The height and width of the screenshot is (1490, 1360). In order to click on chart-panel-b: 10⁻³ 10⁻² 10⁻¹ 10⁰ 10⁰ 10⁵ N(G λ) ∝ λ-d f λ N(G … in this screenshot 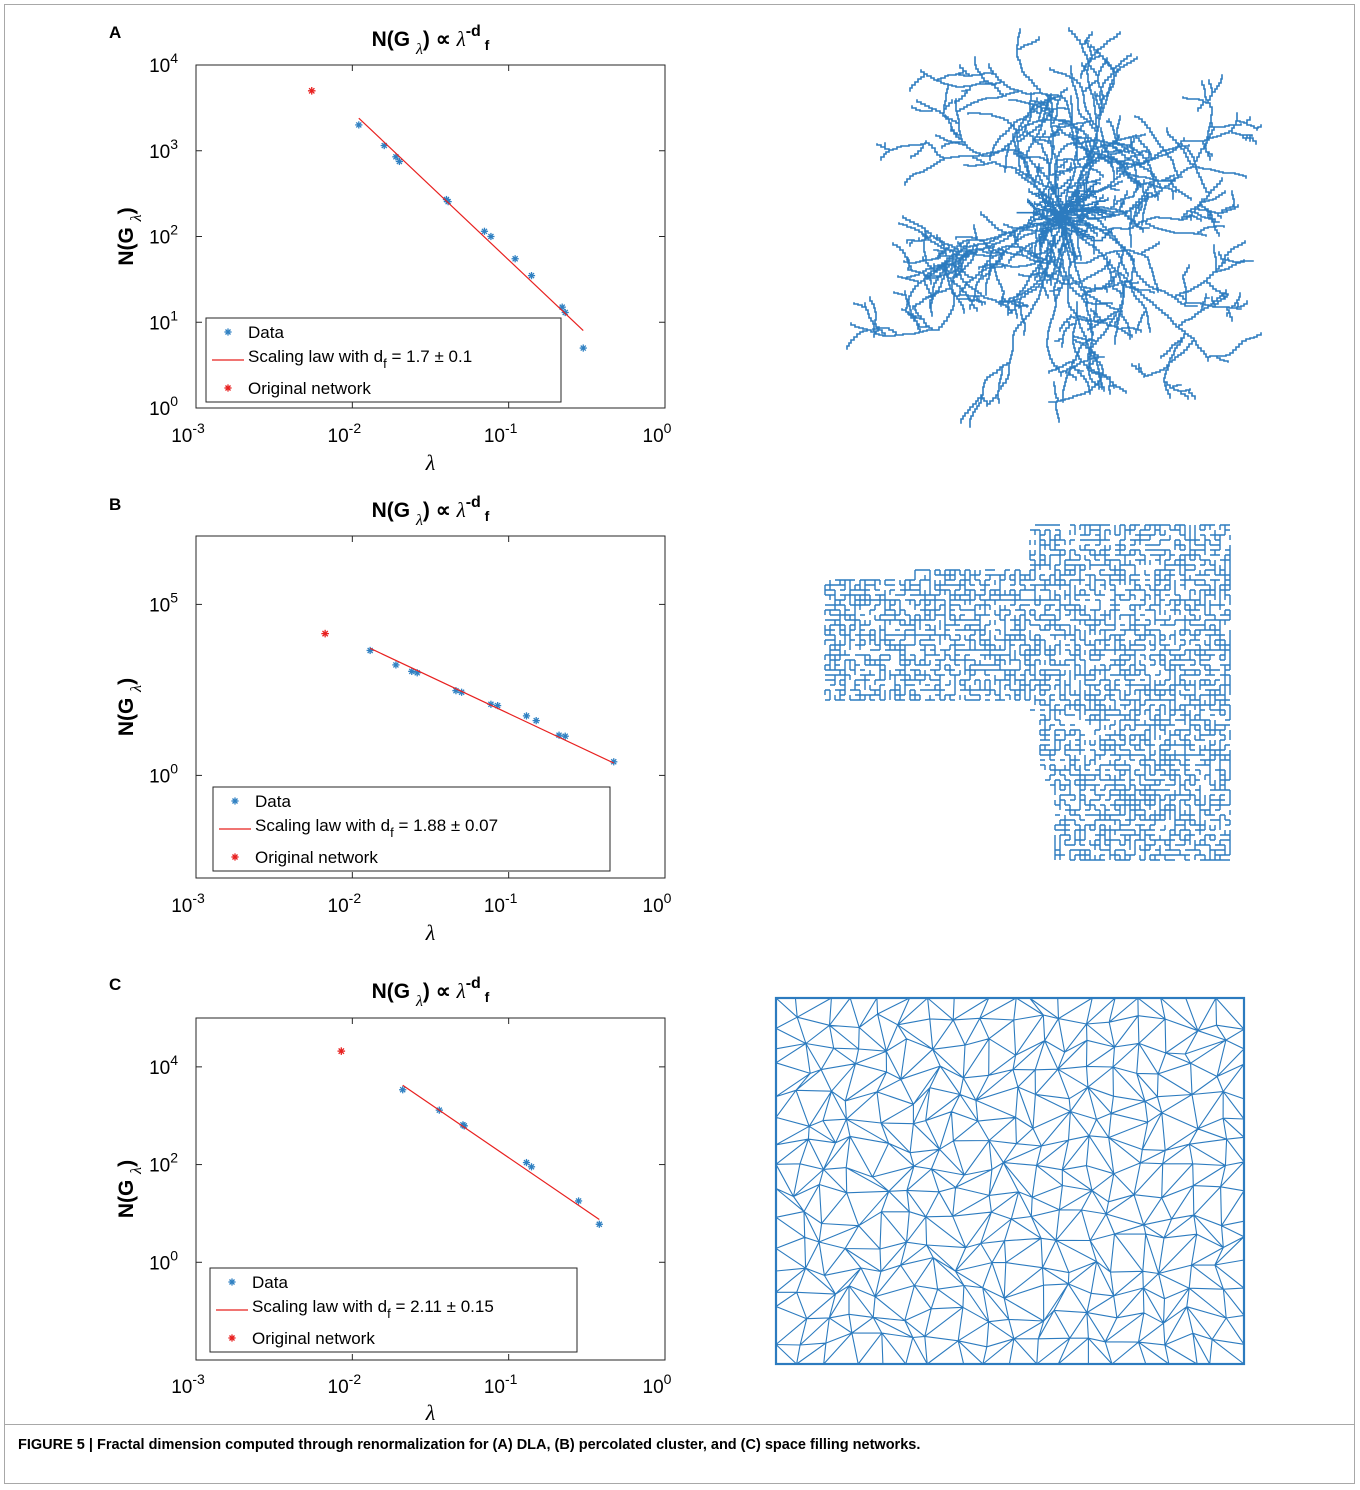, I will do `click(393, 719)`.